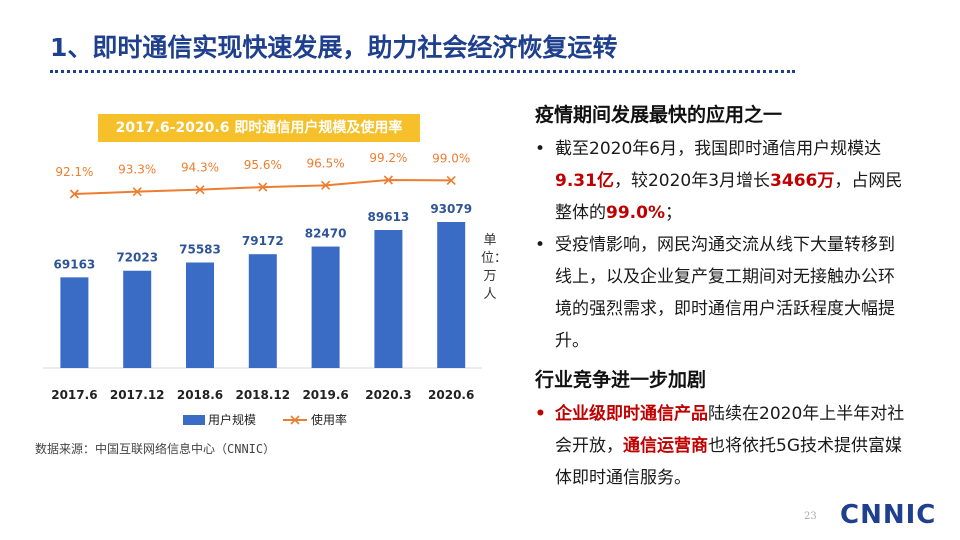 The image size is (960, 540). What do you see at coordinates (451, 209) in the screenshot?
I see `bar-label-2020.6: 93079` at bounding box center [451, 209].